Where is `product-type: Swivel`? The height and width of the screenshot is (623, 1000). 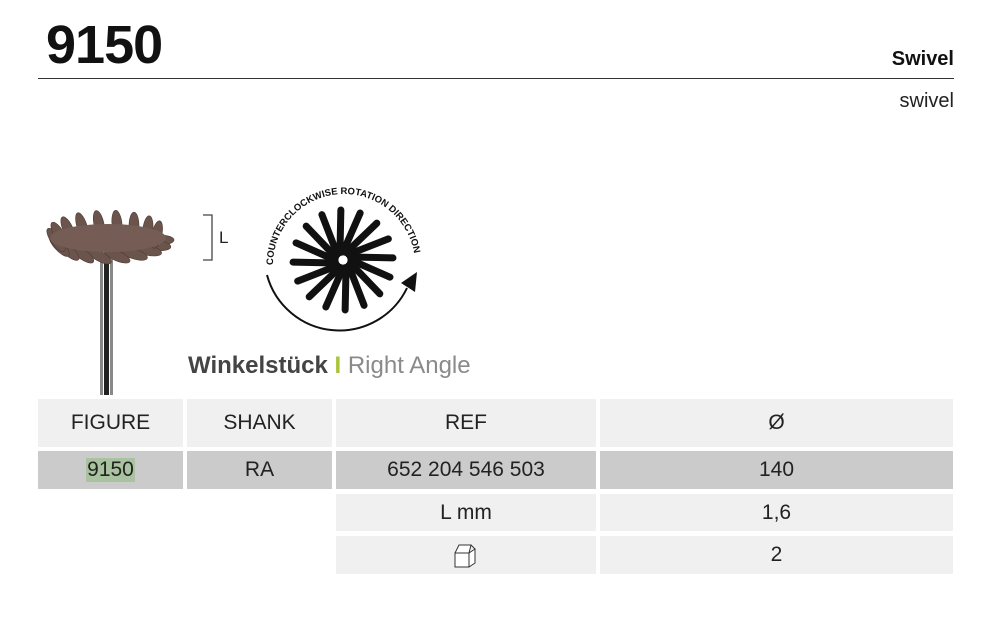
product-type: Swivel is located at coordinates (922, 59).